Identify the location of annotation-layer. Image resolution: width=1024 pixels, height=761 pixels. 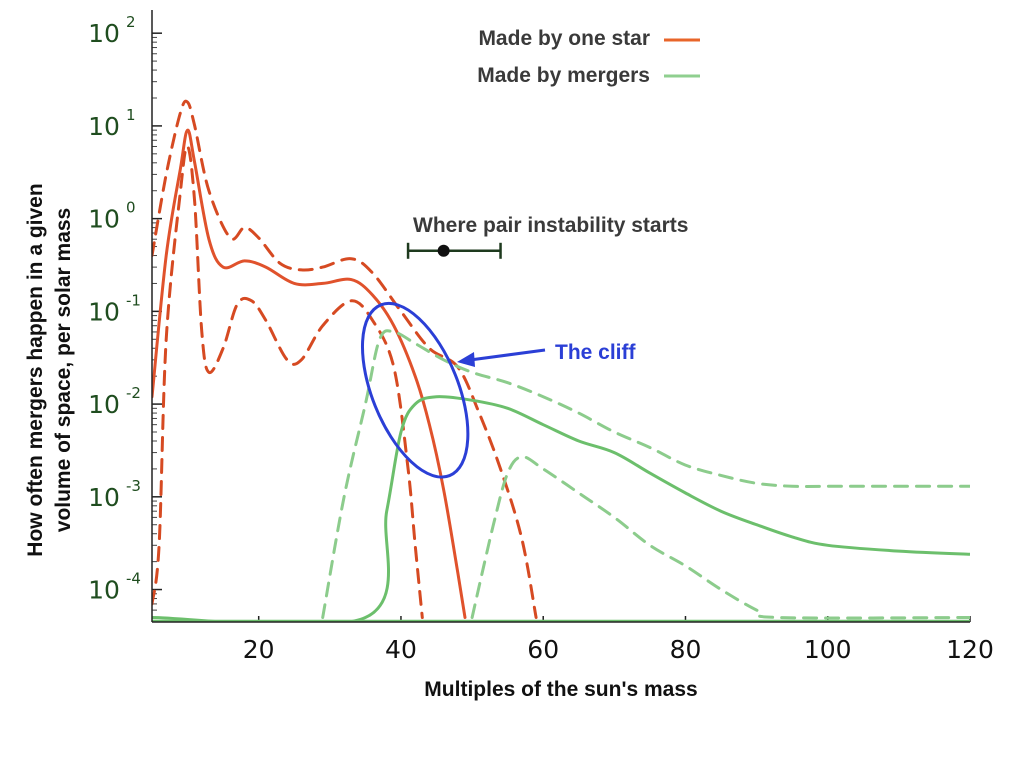
(453, 360).